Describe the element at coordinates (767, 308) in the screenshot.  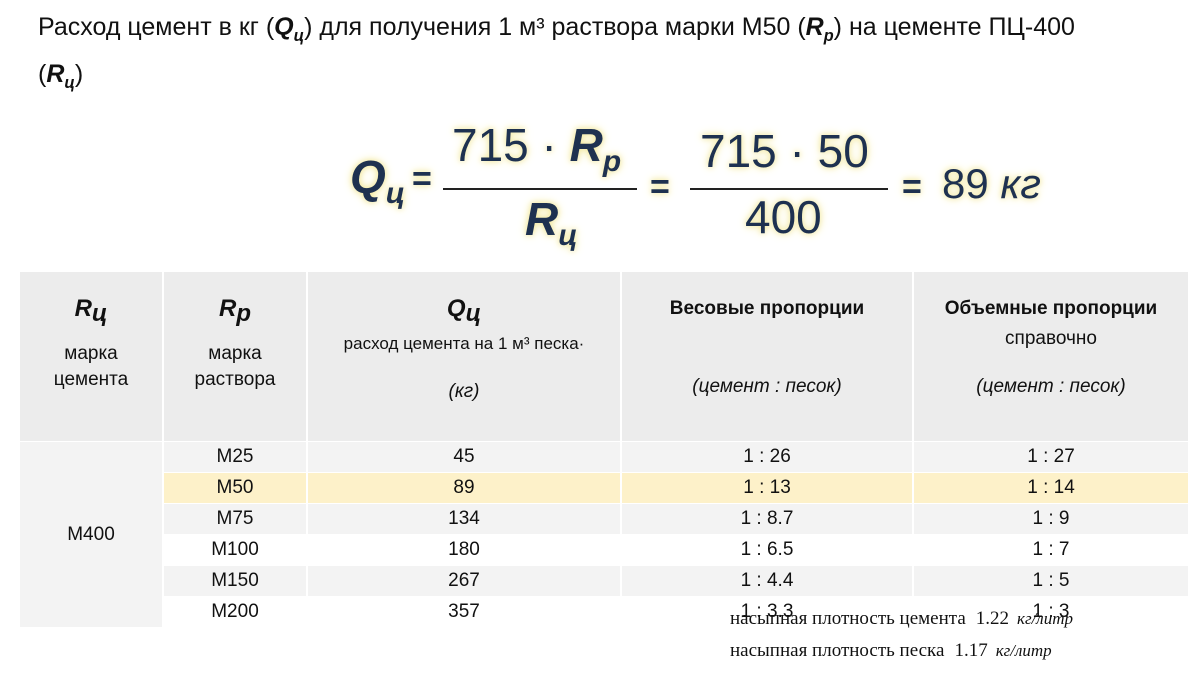
I see `label: Весовые пропорции` at that location.